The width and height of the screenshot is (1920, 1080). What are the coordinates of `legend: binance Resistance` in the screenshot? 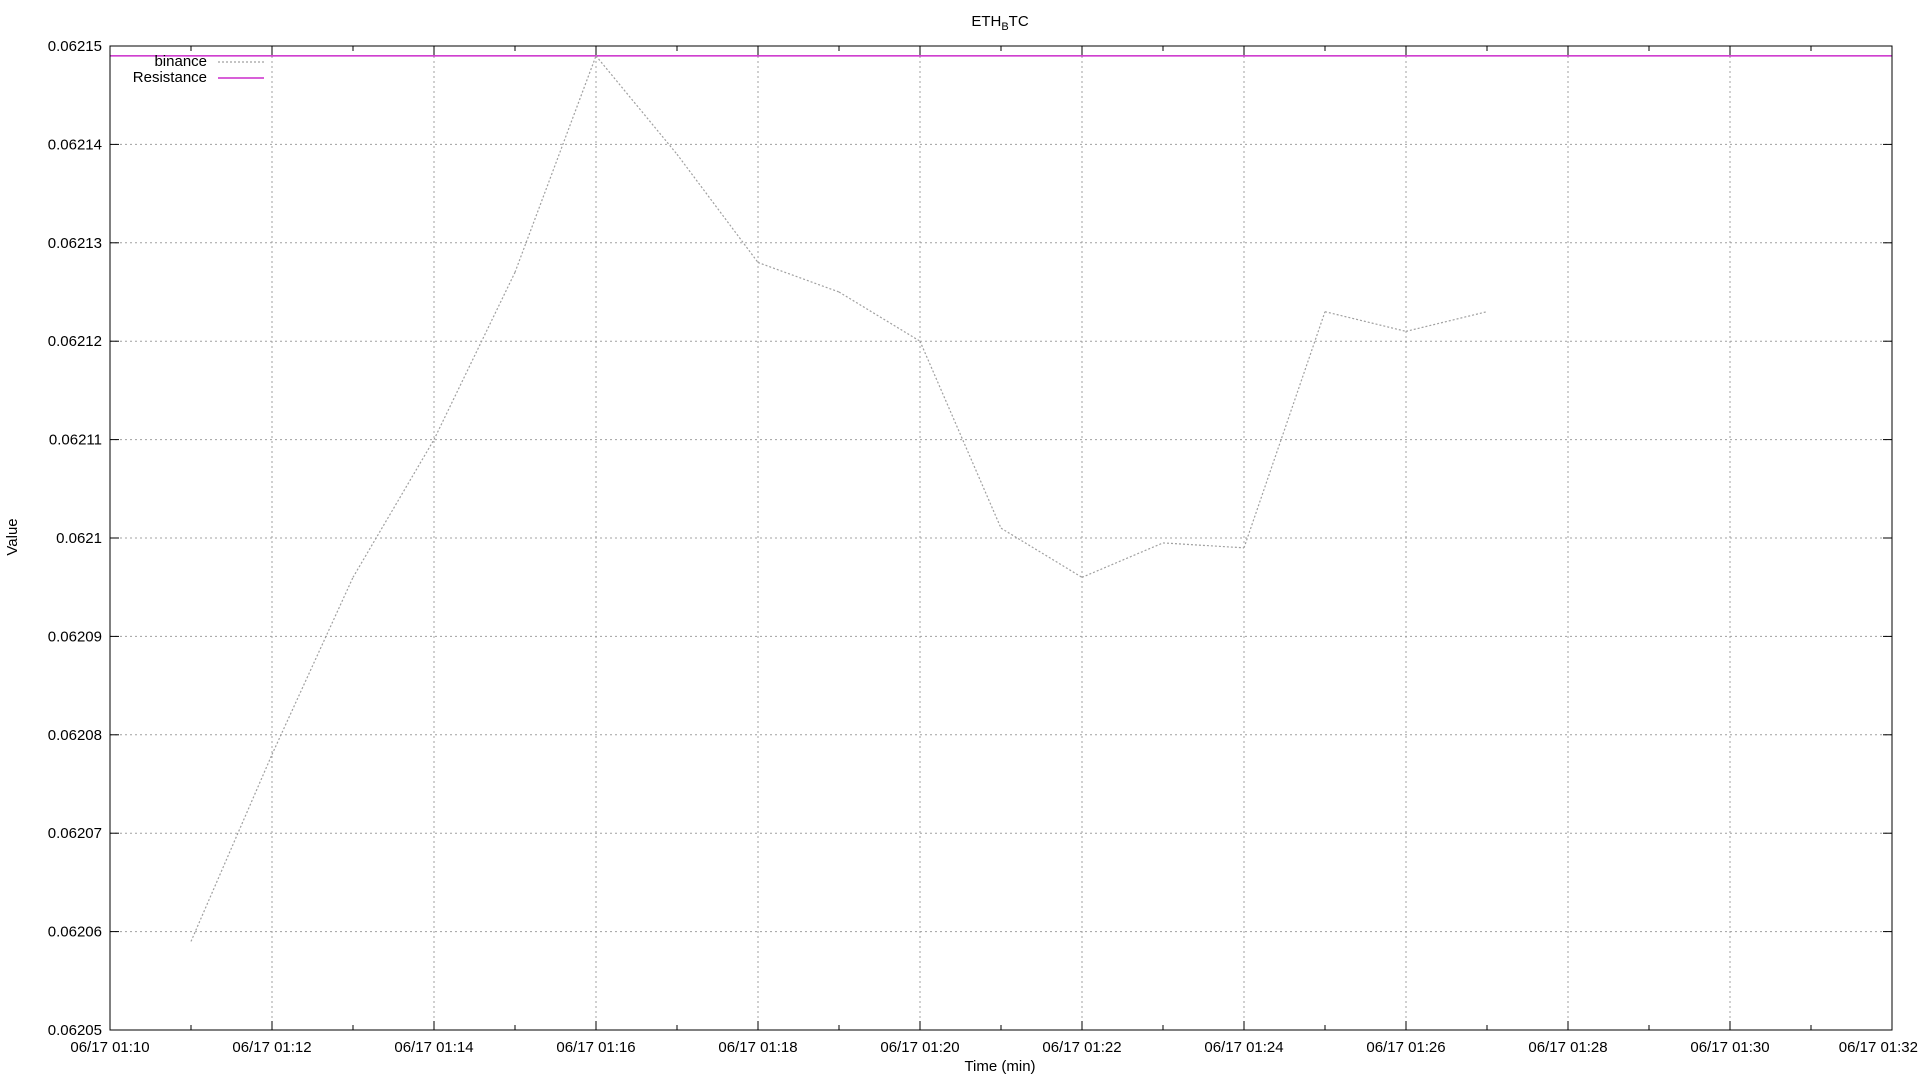 It's located at (198, 69).